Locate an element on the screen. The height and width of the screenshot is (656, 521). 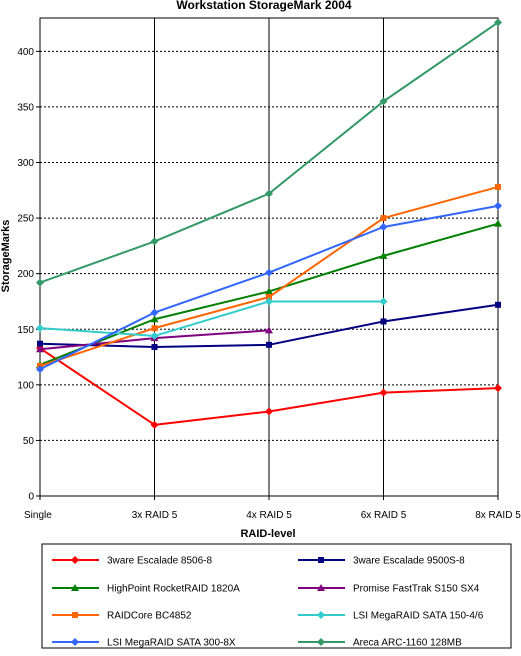
legend-item: HighPoint RocketRAID 1820A is located at coordinates (146, 589).